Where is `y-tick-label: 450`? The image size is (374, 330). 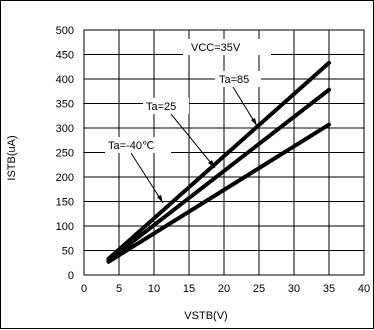 y-tick-label: 450 is located at coordinates (65, 56).